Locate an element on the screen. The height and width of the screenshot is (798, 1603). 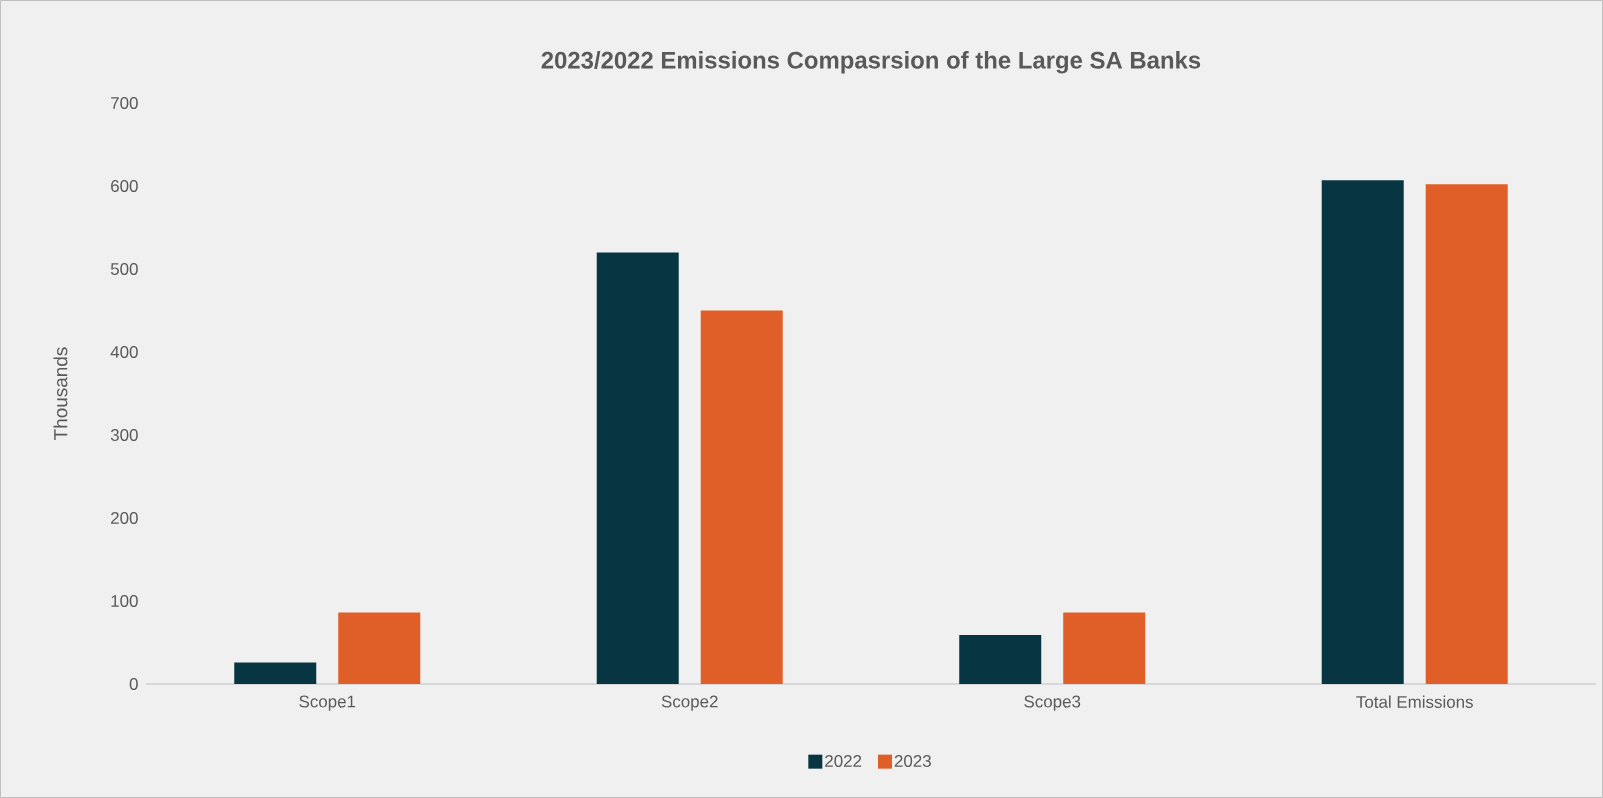
y-tick-label: 600 is located at coordinates (124, 186).